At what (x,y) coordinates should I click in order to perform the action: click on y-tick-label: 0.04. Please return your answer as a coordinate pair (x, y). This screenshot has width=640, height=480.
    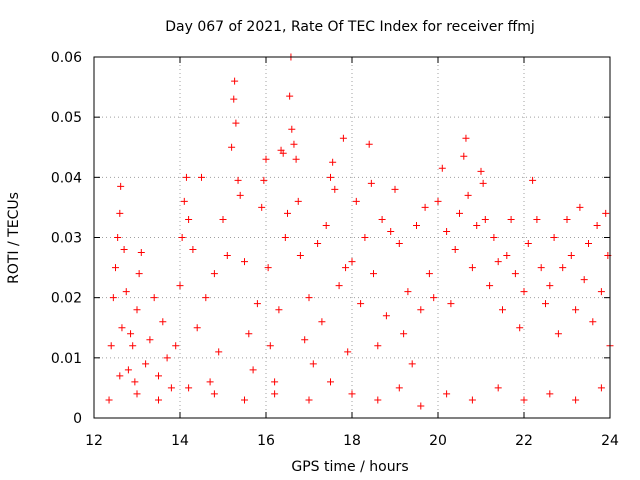
    Looking at the image, I should click on (66, 178).